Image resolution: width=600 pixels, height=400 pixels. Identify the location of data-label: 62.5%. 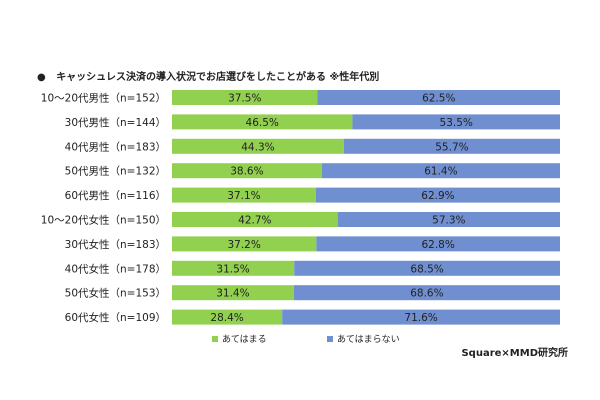
(438, 99).